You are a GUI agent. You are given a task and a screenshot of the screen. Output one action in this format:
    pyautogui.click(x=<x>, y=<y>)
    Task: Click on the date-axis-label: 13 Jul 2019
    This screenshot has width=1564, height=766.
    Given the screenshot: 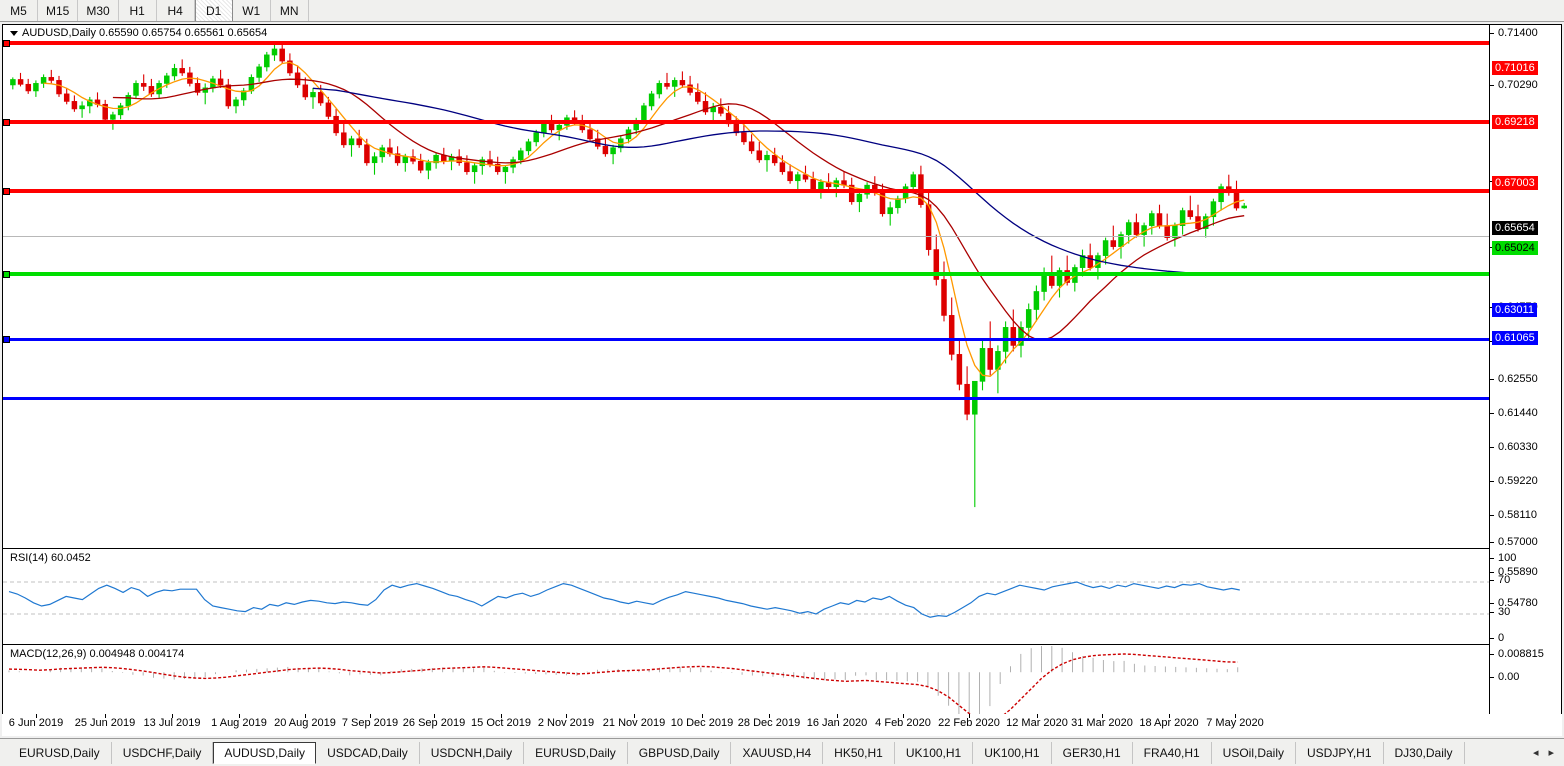 What is the action you would take?
    pyautogui.click(x=172, y=723)
    